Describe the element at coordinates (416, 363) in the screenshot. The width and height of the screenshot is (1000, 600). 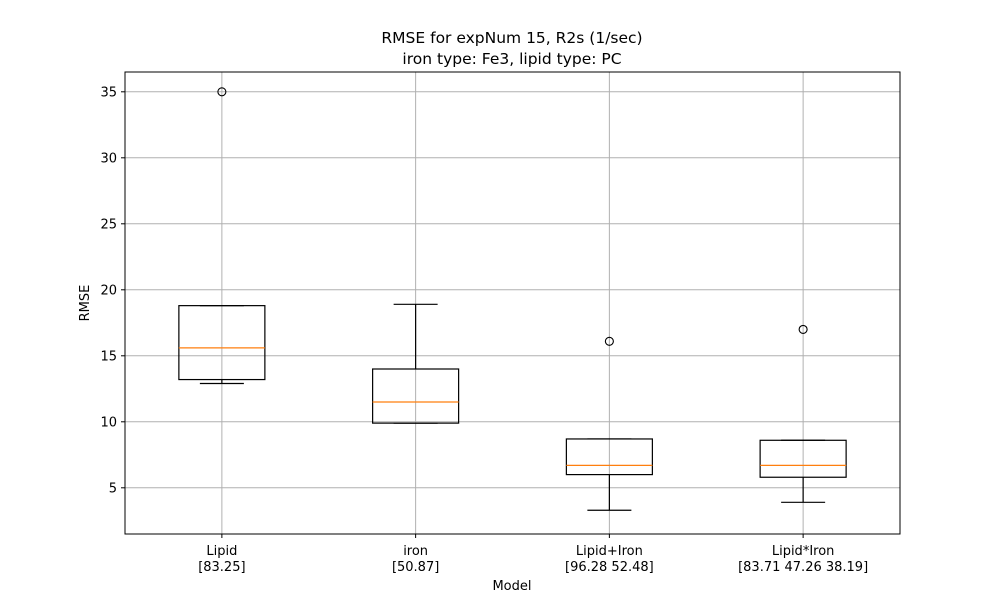
I see `box-group-iron` at that location.